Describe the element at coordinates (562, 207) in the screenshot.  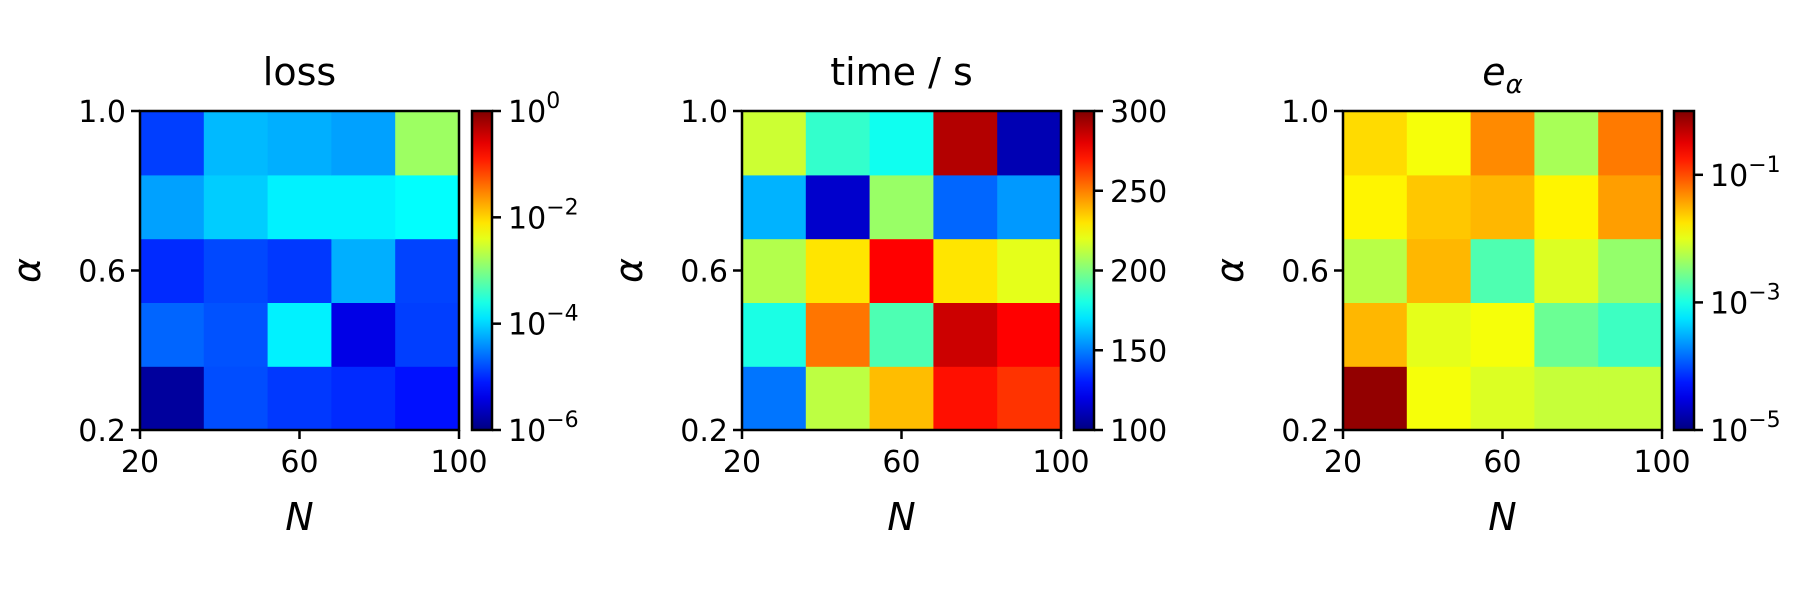
I see `colorbar-tick-exponent: −2` at that location.